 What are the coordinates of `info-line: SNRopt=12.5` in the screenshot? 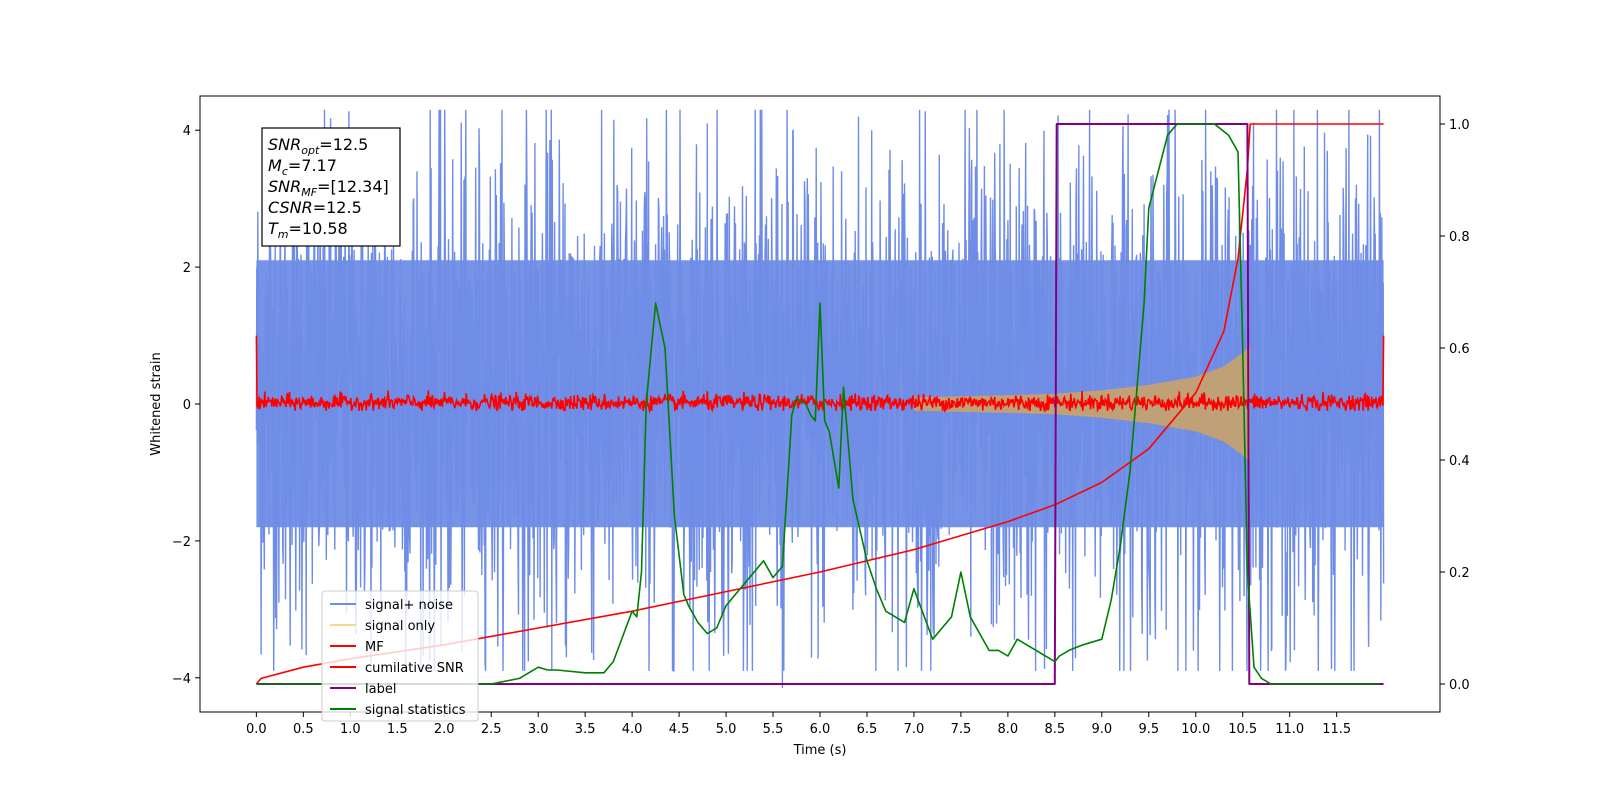 It's located at (318, 146).